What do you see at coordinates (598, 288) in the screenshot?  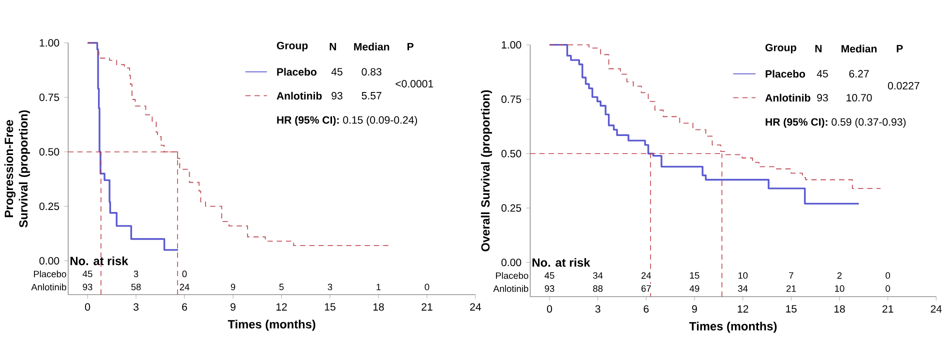 I see `annotation: 88` at bounding box center [598, 288].